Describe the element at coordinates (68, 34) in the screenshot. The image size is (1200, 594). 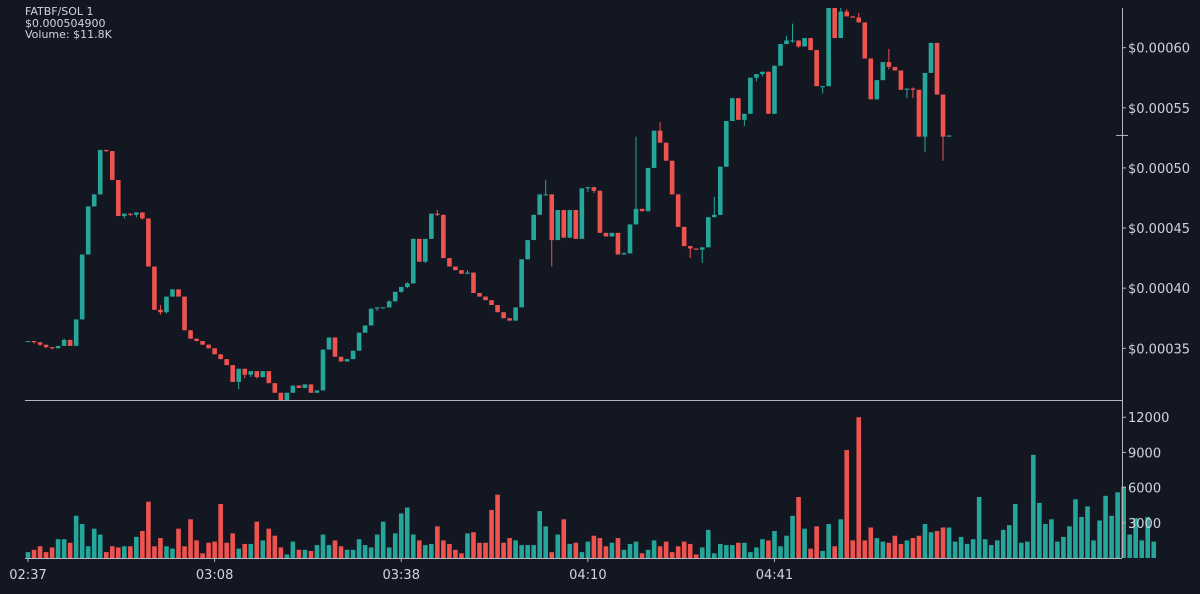
I see `volume-label: Volume: $11.8K` at that location.